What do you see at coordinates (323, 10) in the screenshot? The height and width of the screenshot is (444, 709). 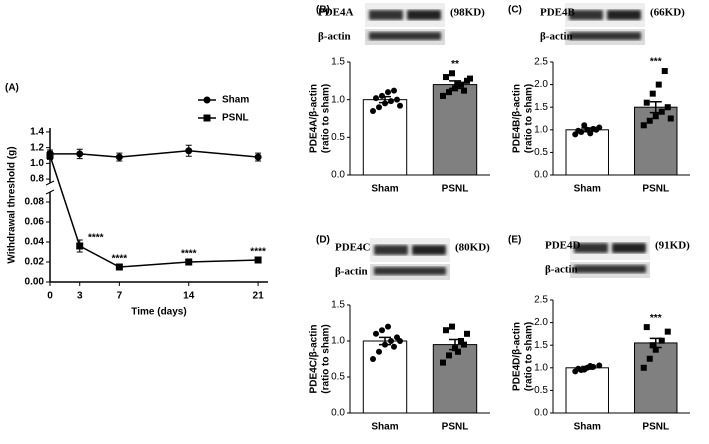 I see `panel-label: (B)` at bounding box center [323, 10].